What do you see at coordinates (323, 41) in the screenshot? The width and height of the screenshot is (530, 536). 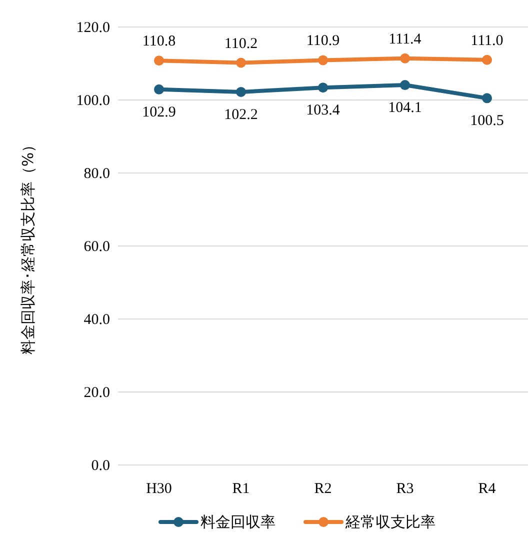 I see `data-label: 110.9` at bounding box center [323, 41].